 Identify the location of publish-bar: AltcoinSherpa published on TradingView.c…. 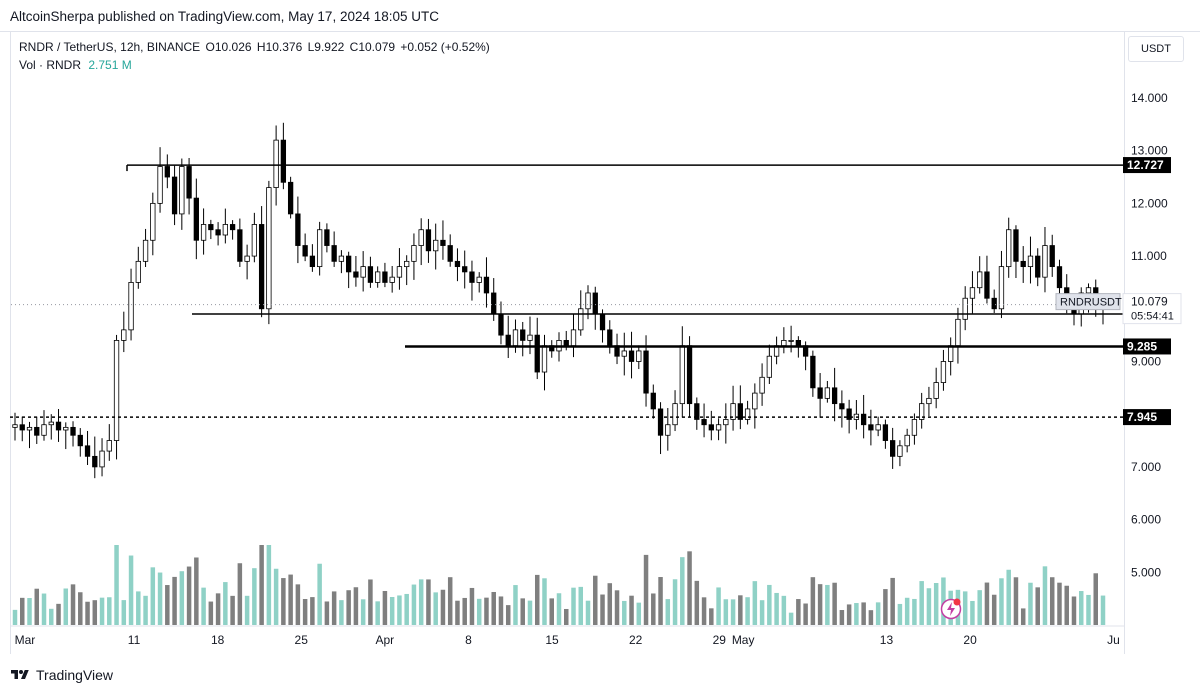
(600, 16).